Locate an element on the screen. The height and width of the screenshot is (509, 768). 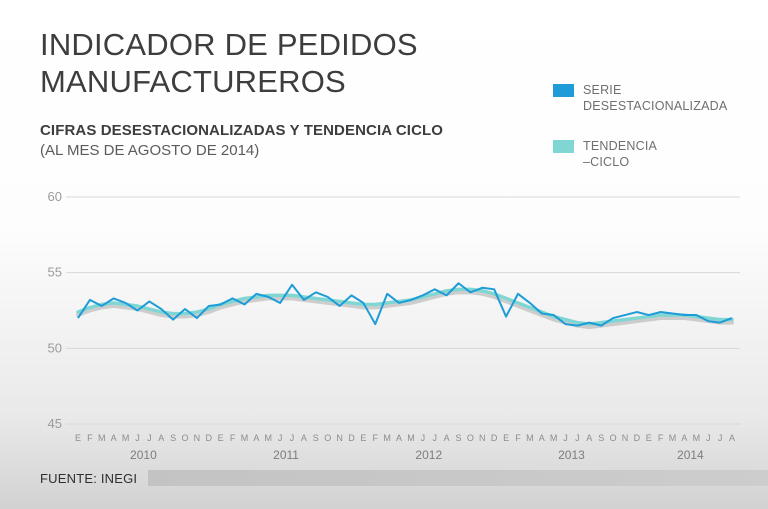
trend-shadow-line is located at coordinates (405, 310).